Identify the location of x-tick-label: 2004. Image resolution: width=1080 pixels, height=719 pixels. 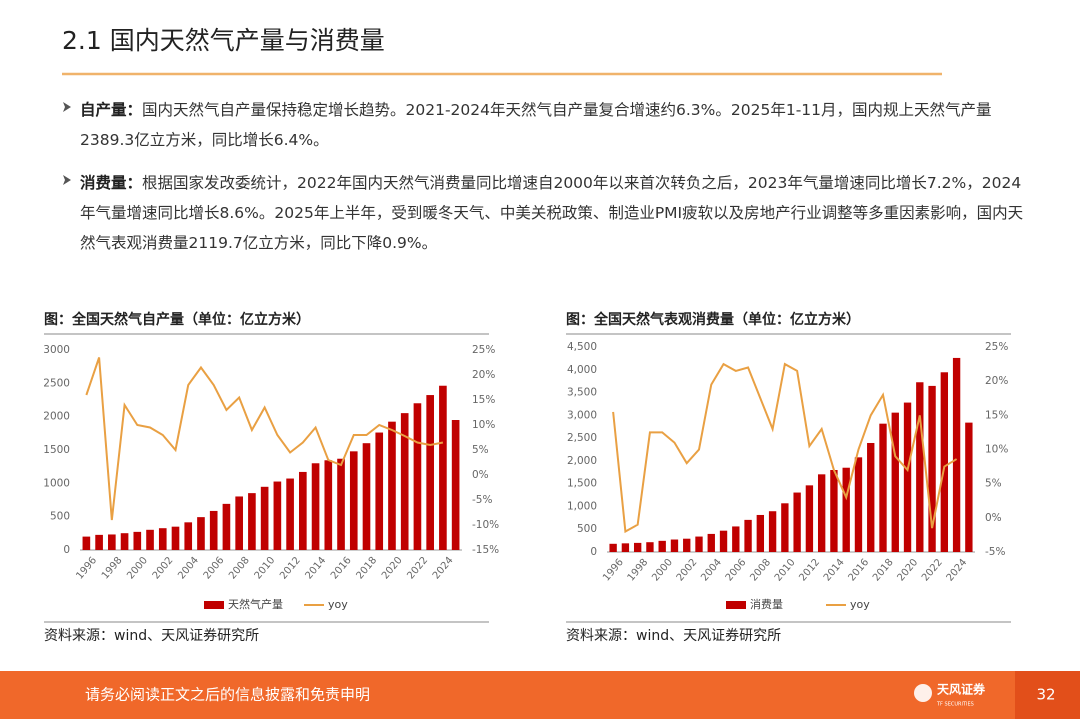
(711, 570).